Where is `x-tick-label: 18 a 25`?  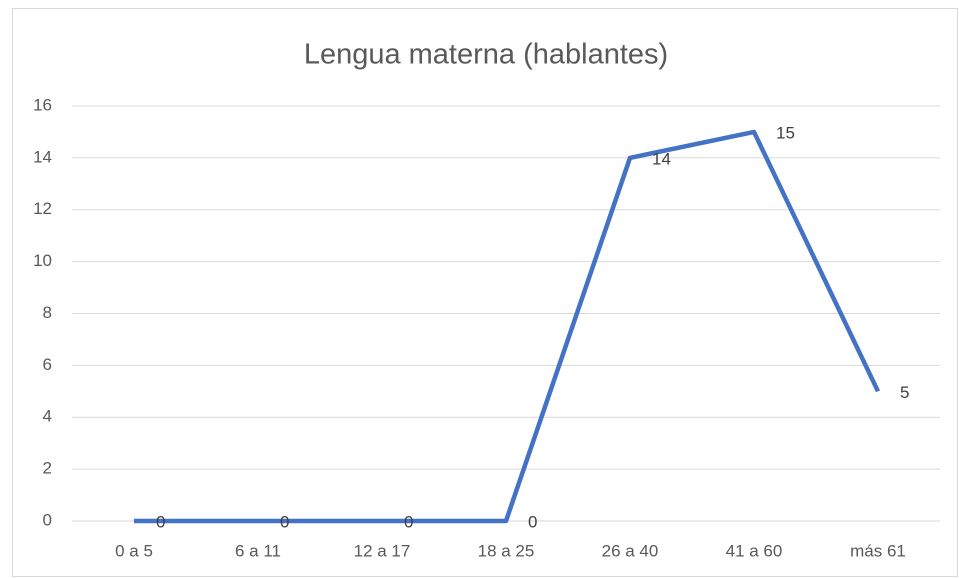 x-tick-label: 18 a 25 is located at coordinates (506, 550).